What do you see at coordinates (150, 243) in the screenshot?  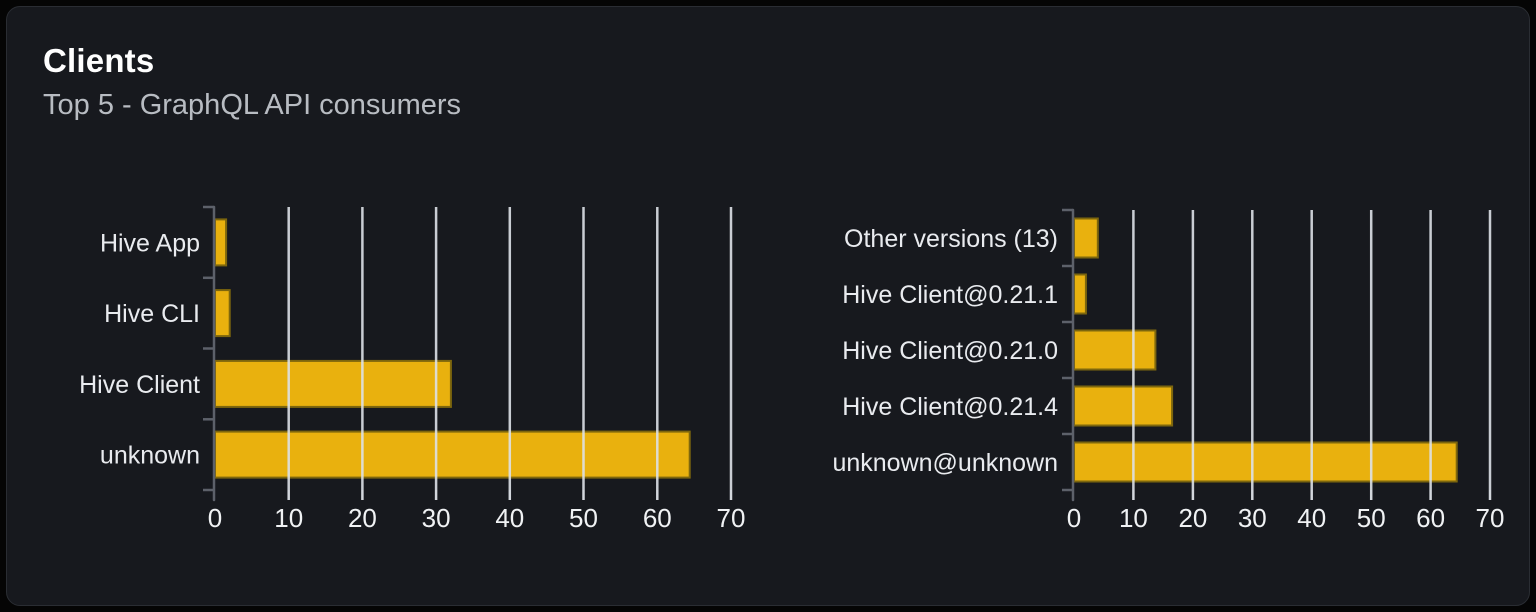 I see `category-label-hive-app: Hive App` at bounding box center [150, 243].